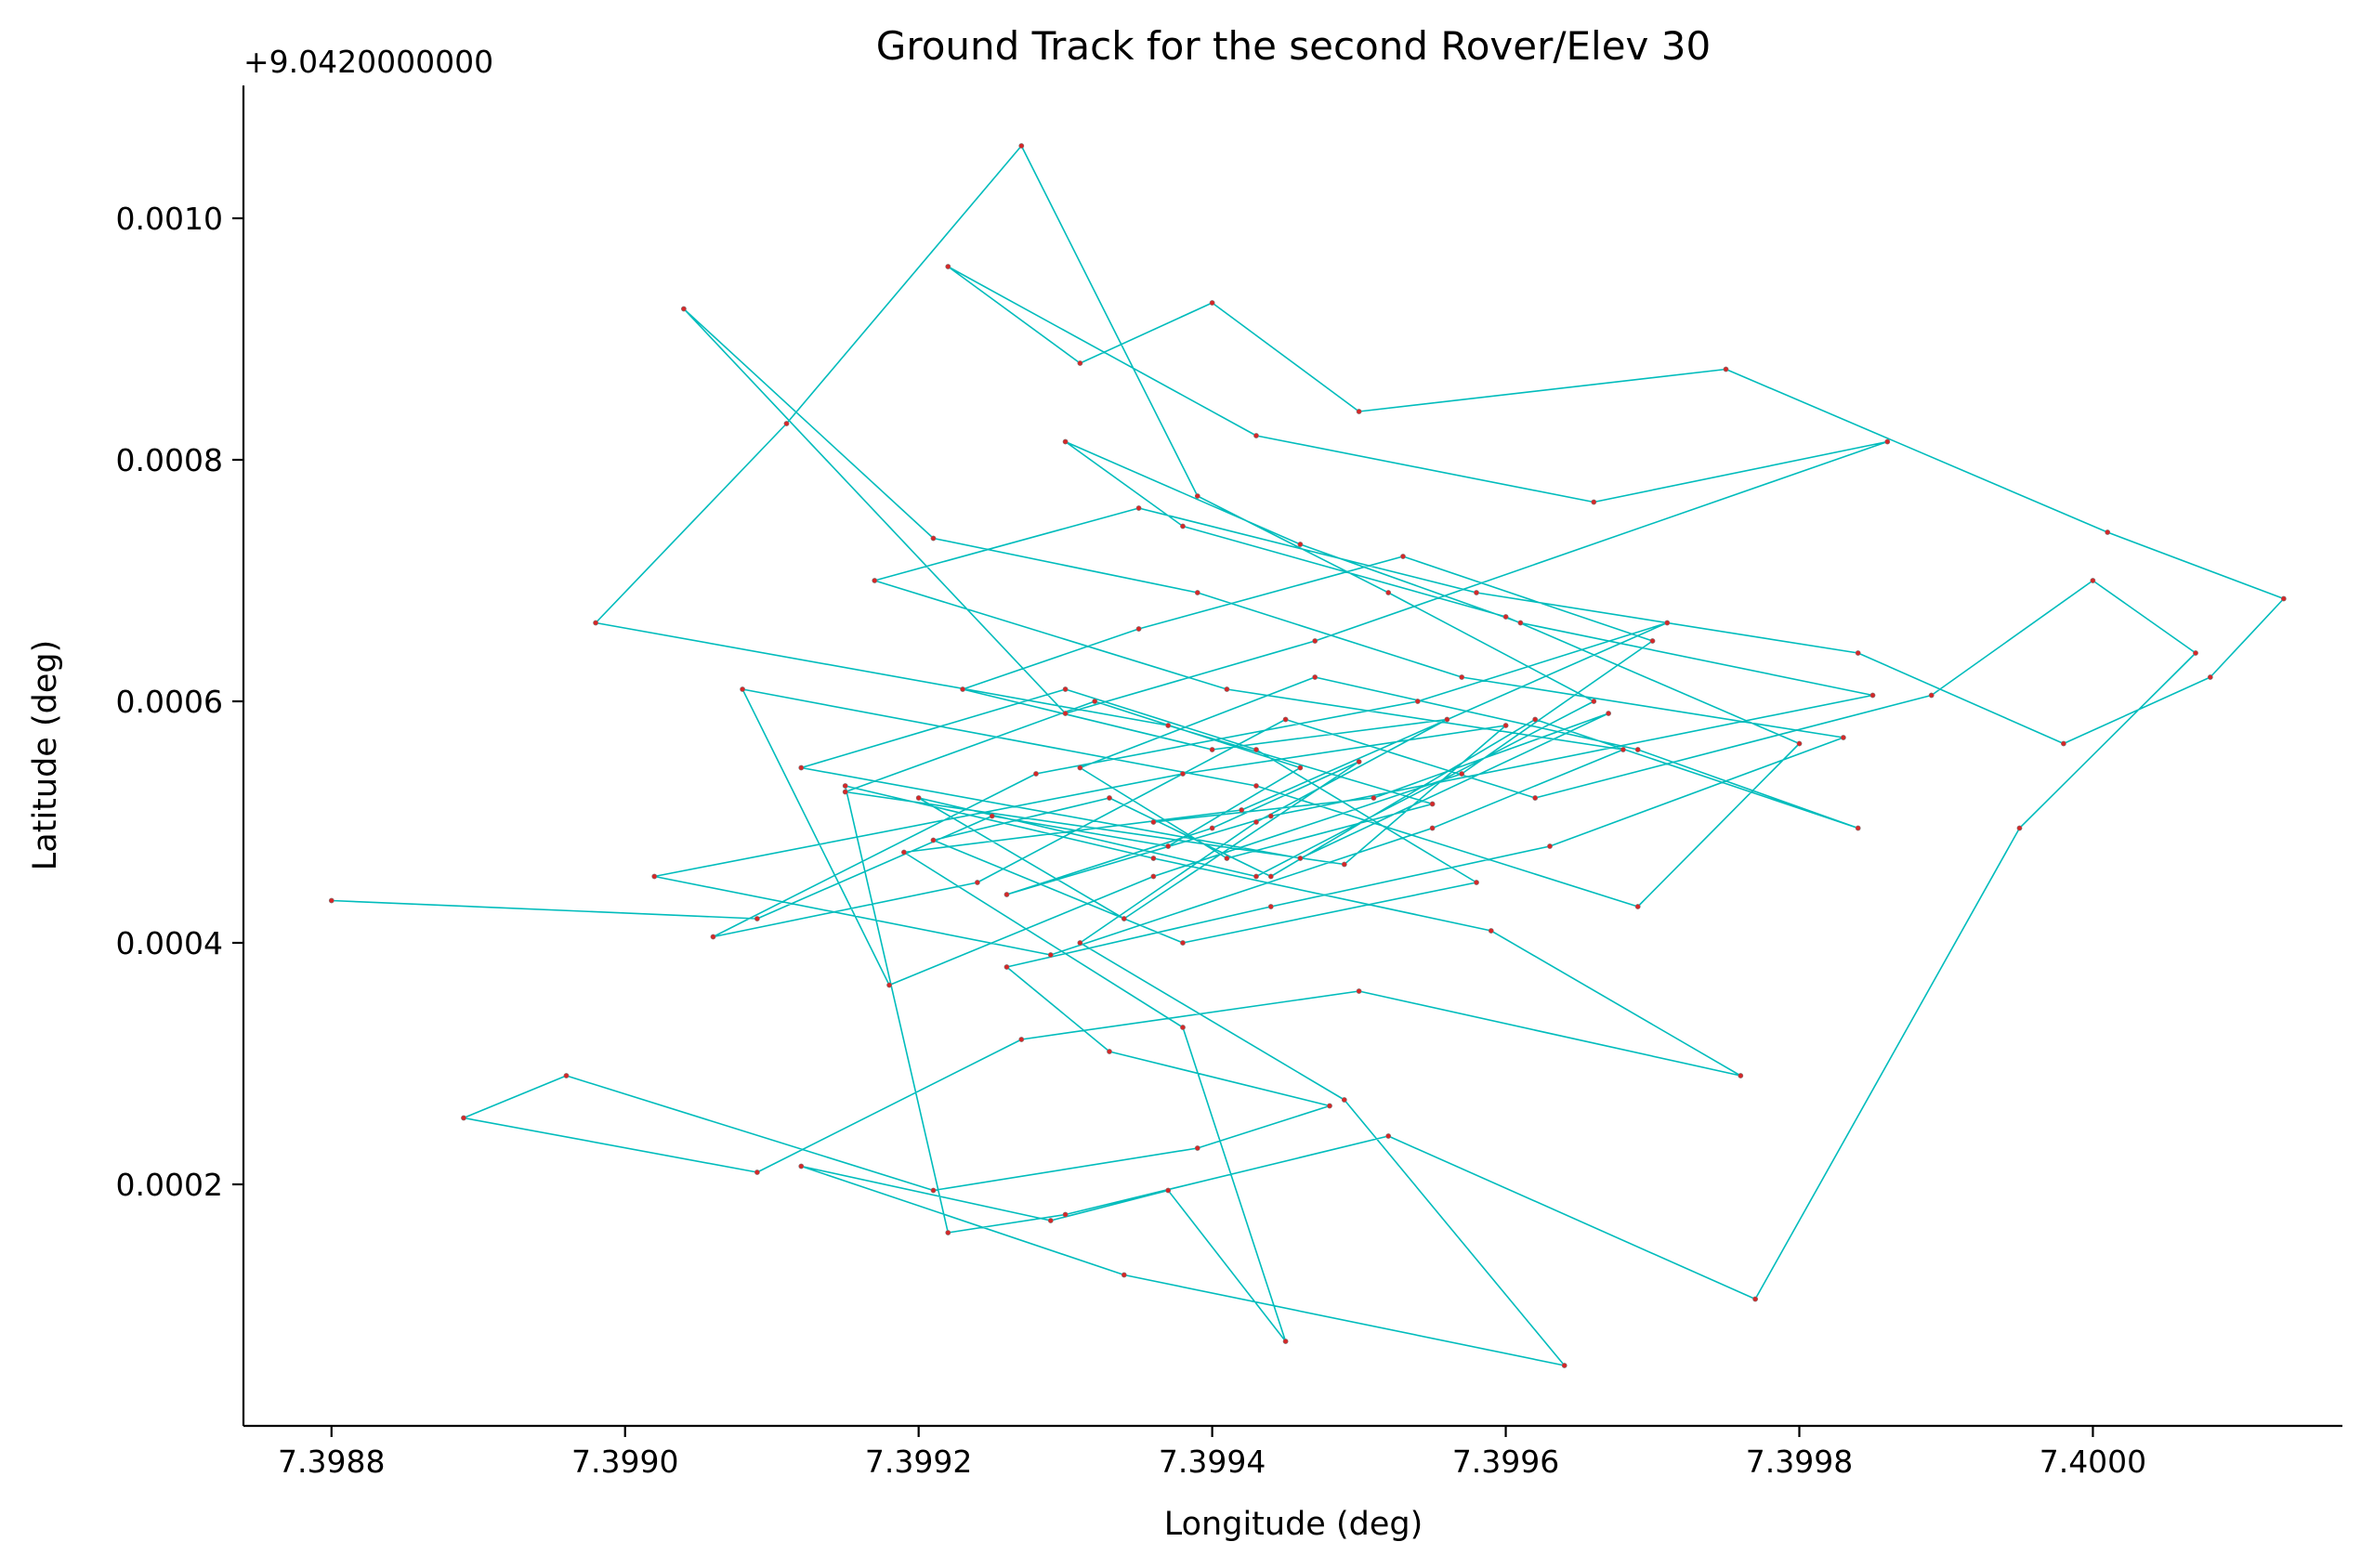 The height and width of the screenshot is (1568, 2361). I want to click on y-offset-label: +9.0420000000, so click(368, 62).